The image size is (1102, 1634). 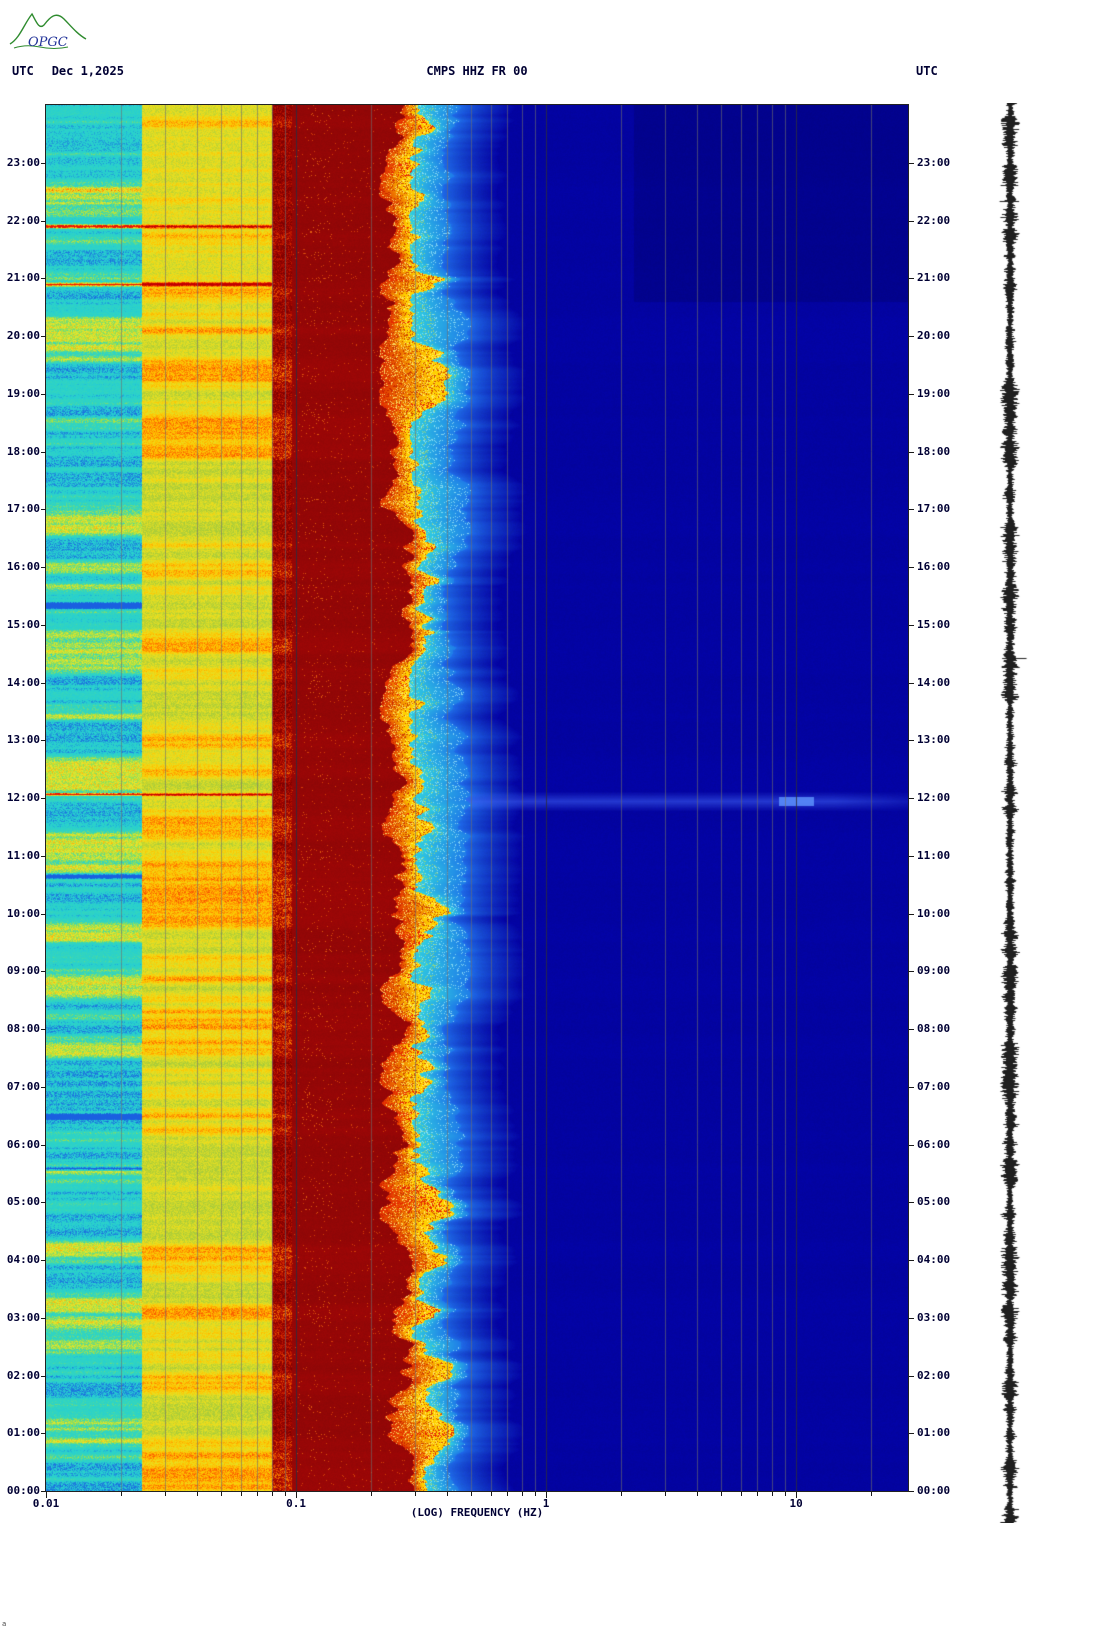 I want to click on hour-label-left: 15:00, so click(x=23, y=624).